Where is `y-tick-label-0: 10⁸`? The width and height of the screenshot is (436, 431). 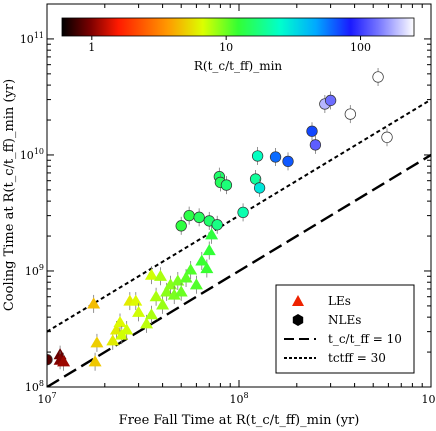 y-tick-label-0: 10⁸ is located at coordinates (34, 386).